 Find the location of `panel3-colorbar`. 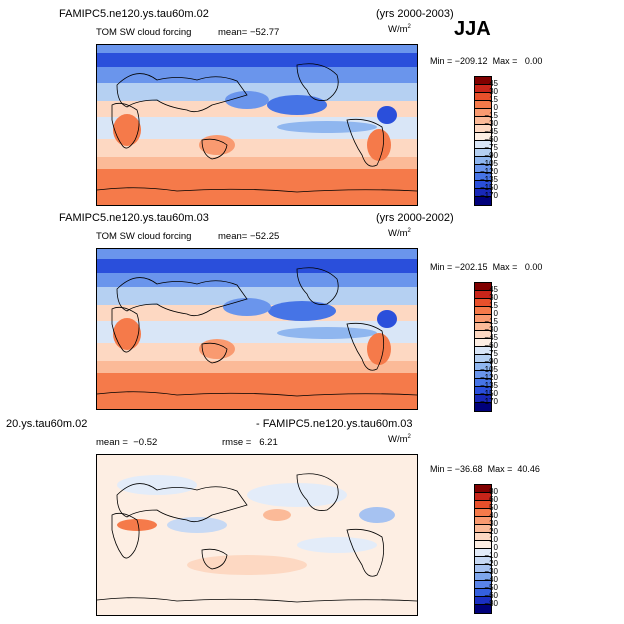

panel3-colorbar is located at coordinates (483, 549).